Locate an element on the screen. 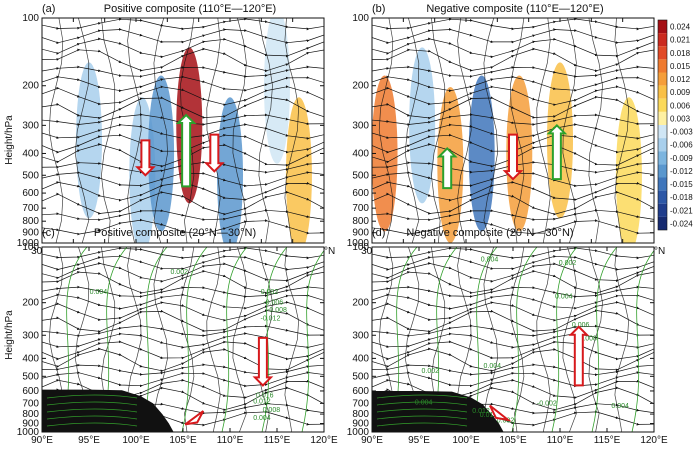 The width and height of the screenshot is (700, 457). contour-label: -0.012 is located at coordinates (270, 319).